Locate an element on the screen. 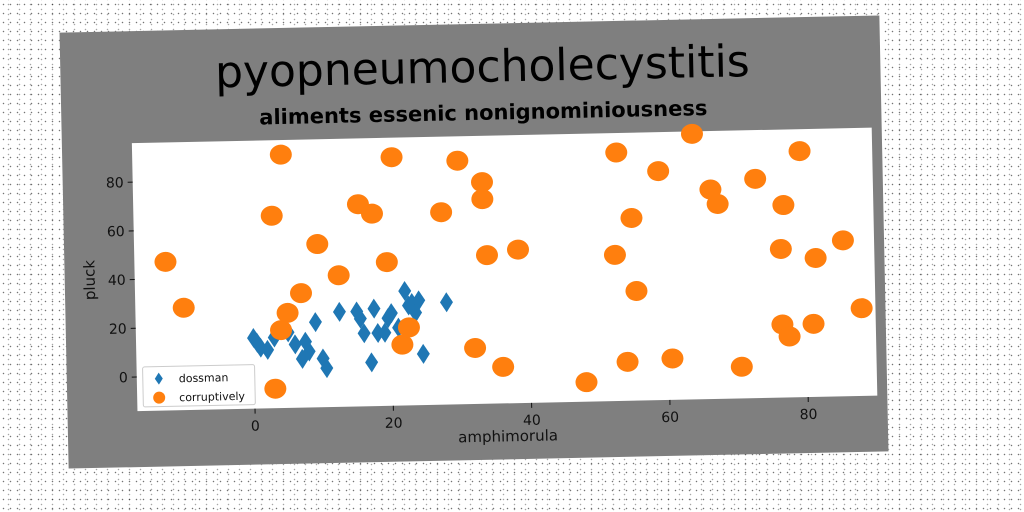 Image resolution: width=1024 pixels, height=512 pixels. legend-marker-dossman is located at coordinates (158, 378).